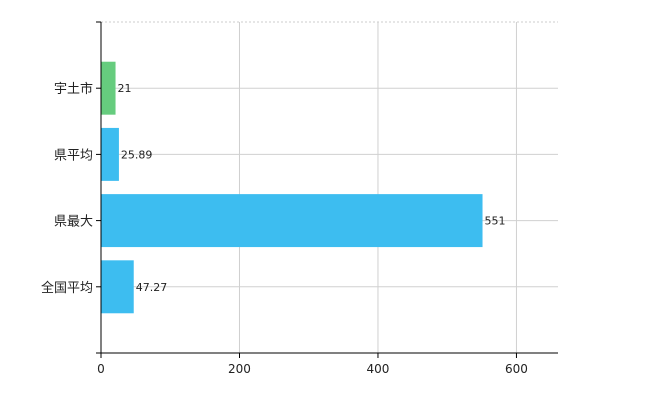  Describe the element at coordinates (152, 287) in the screenshot. I see `data-label: 47.27` at that location.